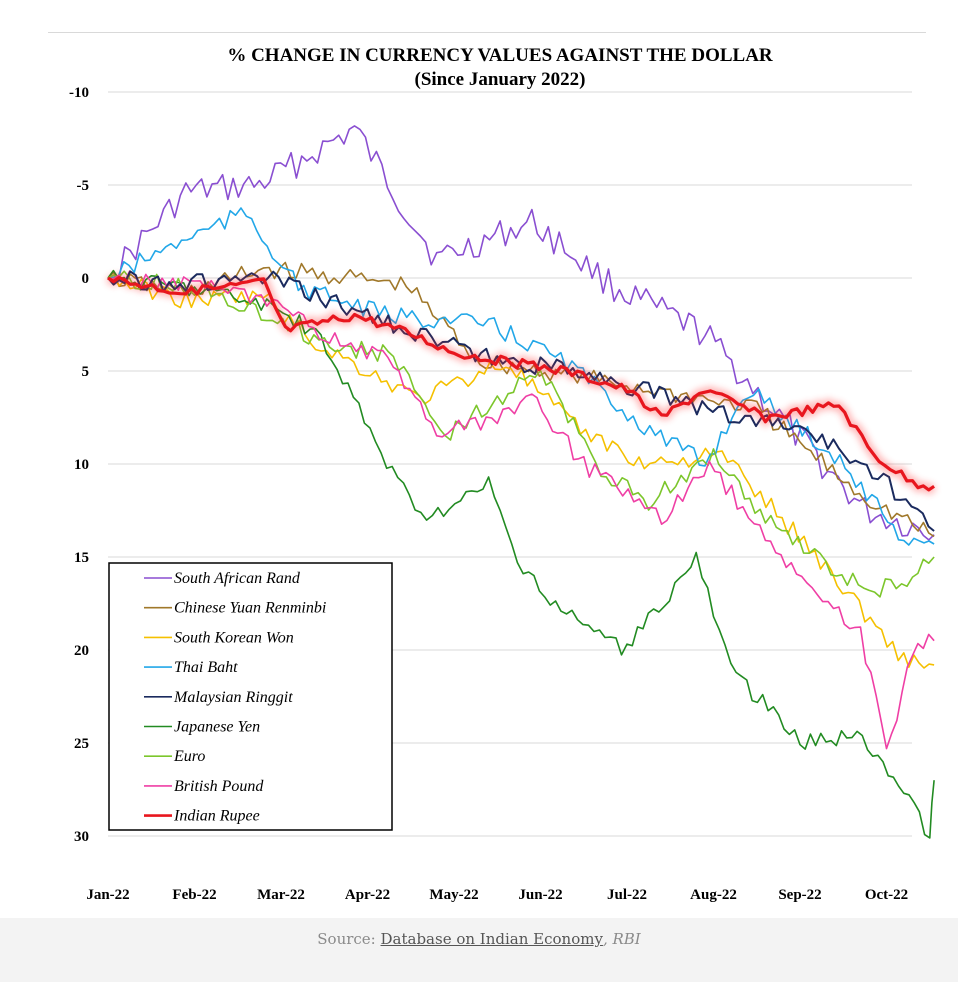 This screenshot has width=958, height=982. Describe the element at coordinates (189, 756) in the screenshot. I see `legend-label-euro: Euro` at that location.